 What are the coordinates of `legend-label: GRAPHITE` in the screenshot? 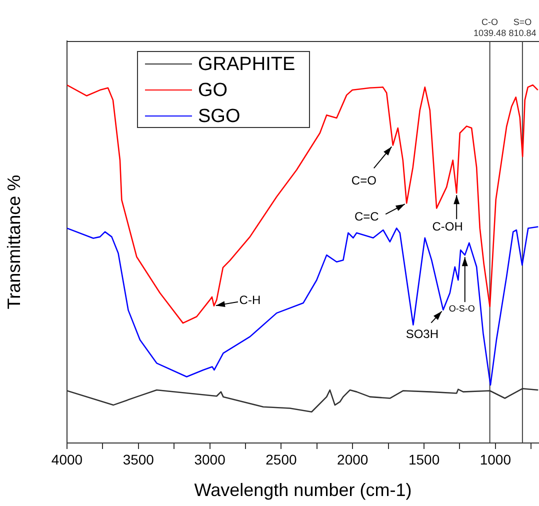 It's located at (247, 65).